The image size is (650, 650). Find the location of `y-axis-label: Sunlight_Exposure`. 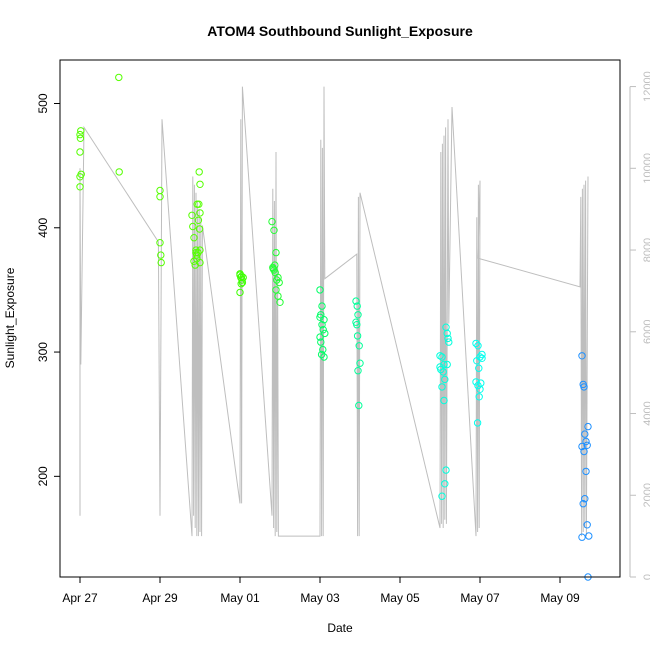

y-axis-label: Sunlight_Exposure is located at coordinates (10, 317).